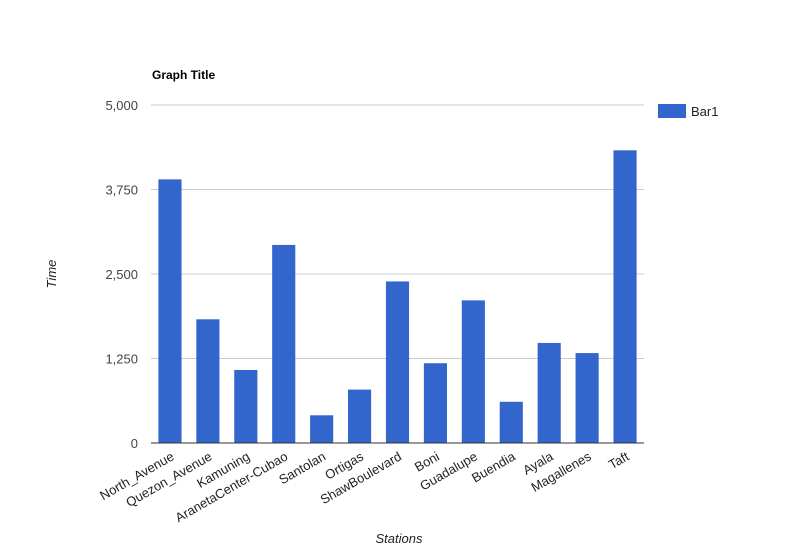  Describe the element at coordinates (688, 111) in the screenshot. I see `legend: Bar1` at that location.